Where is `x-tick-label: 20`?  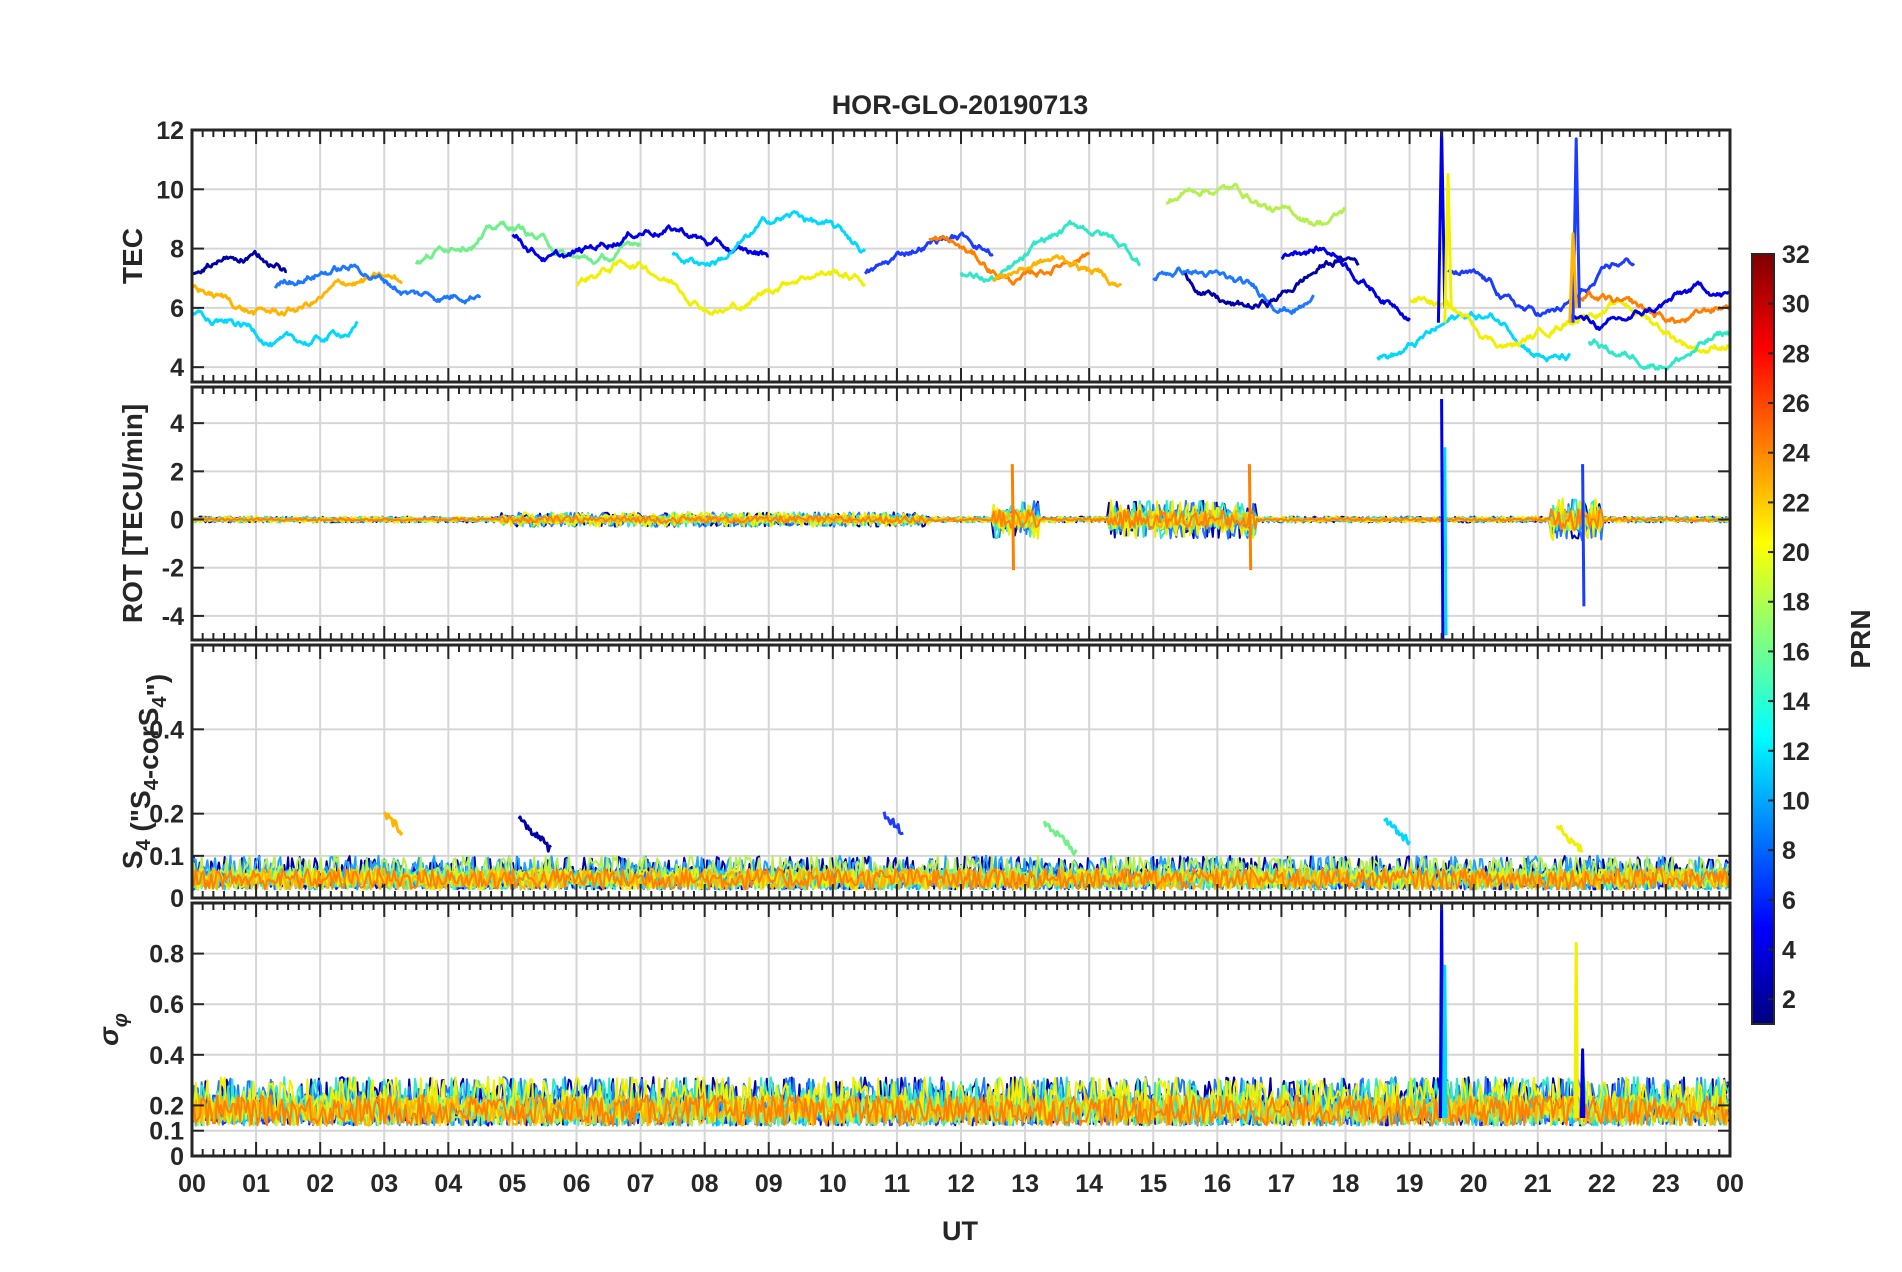
x-tick-label: 20 is located at coordinates (1474, 1184).